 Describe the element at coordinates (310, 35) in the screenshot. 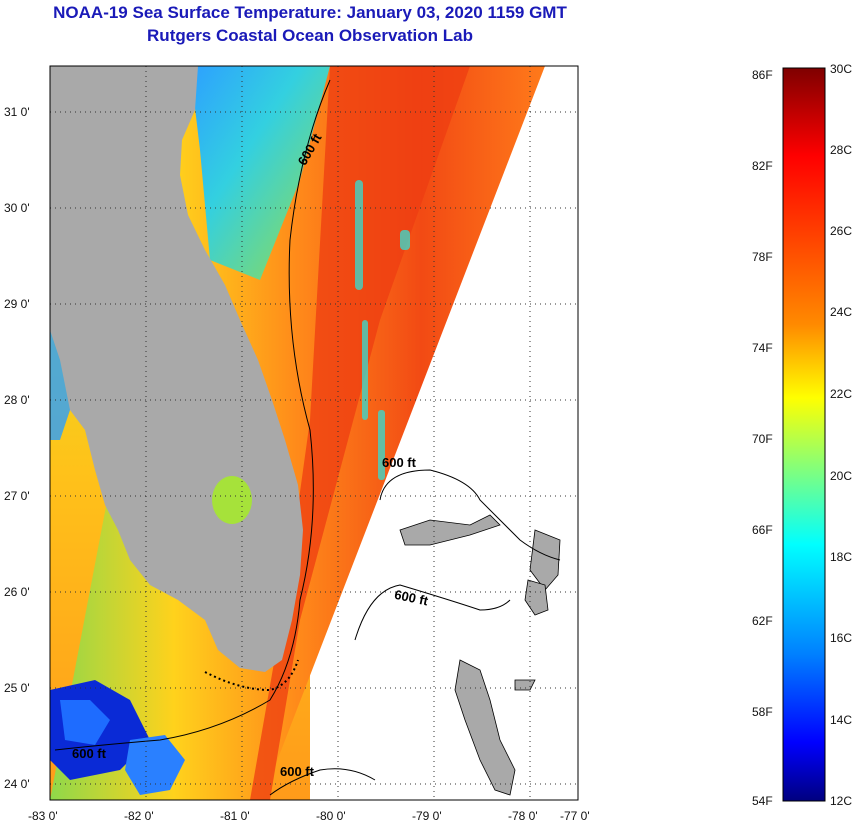

I see `map-subtitle: Rutgers Coastal Ocean Observation Lab` at that location.